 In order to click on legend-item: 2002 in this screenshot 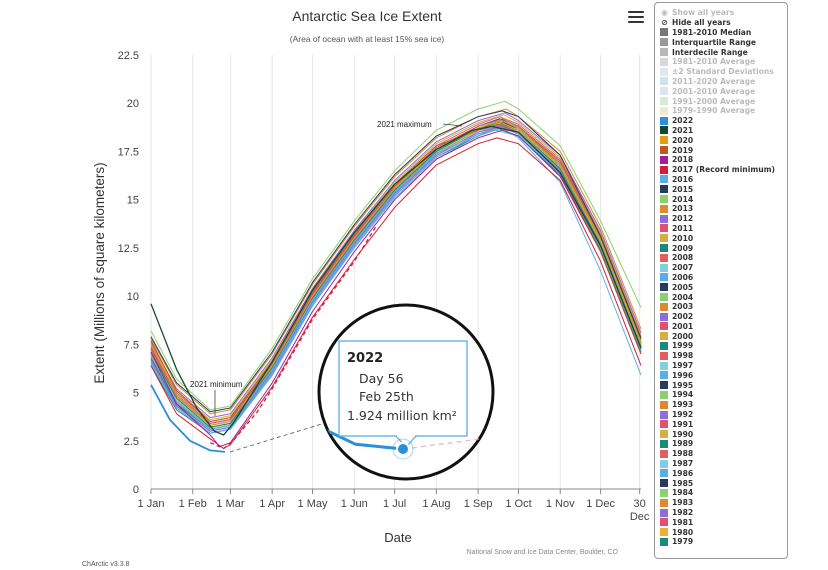, I will do `click(723, 317)`.